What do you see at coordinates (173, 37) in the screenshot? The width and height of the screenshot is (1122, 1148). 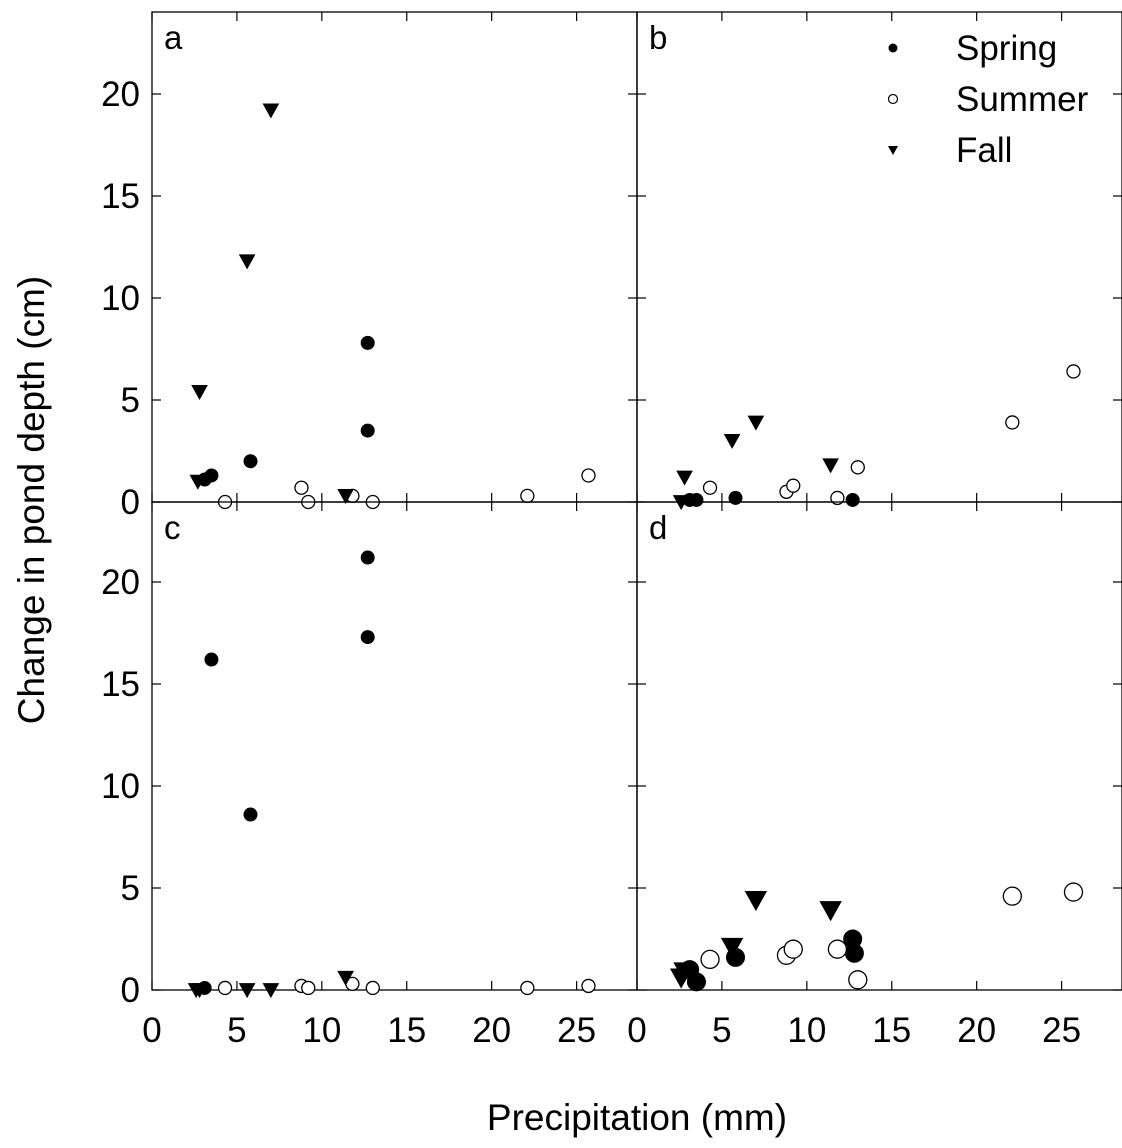 I see `panel-letter: a` at bounding box center [173, 37].